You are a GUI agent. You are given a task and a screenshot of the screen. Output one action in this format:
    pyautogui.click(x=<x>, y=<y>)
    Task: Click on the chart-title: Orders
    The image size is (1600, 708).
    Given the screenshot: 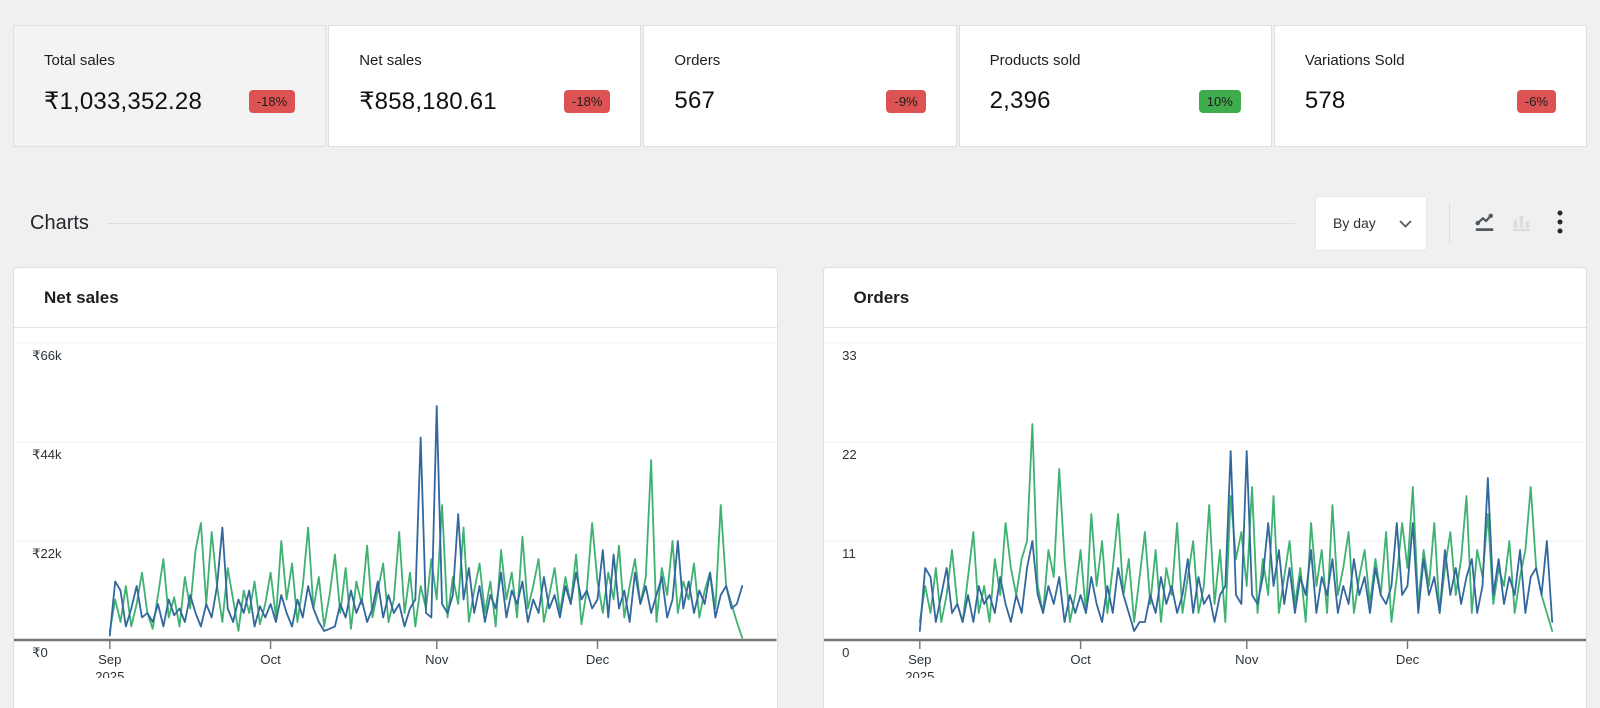 What is the action you would take?
    pyautogui.click(x=1204, y=298)
    